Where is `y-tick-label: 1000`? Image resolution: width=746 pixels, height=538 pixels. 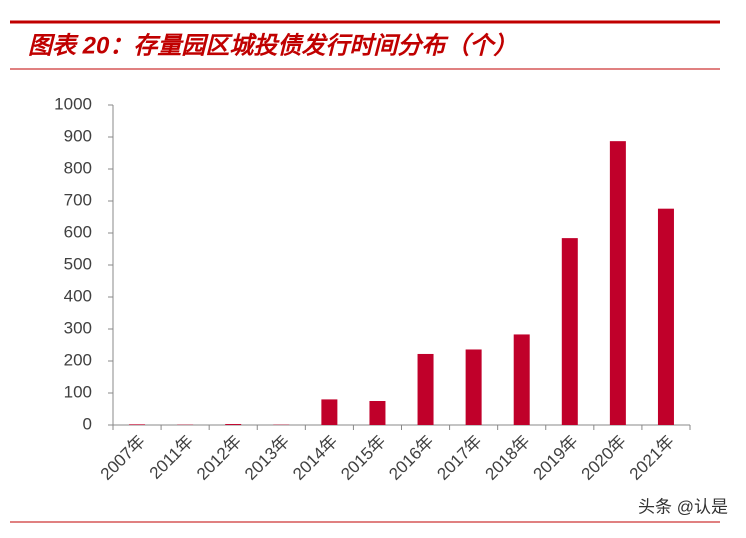
y-tick-label: 1000 is located at coordinates (73, 103).